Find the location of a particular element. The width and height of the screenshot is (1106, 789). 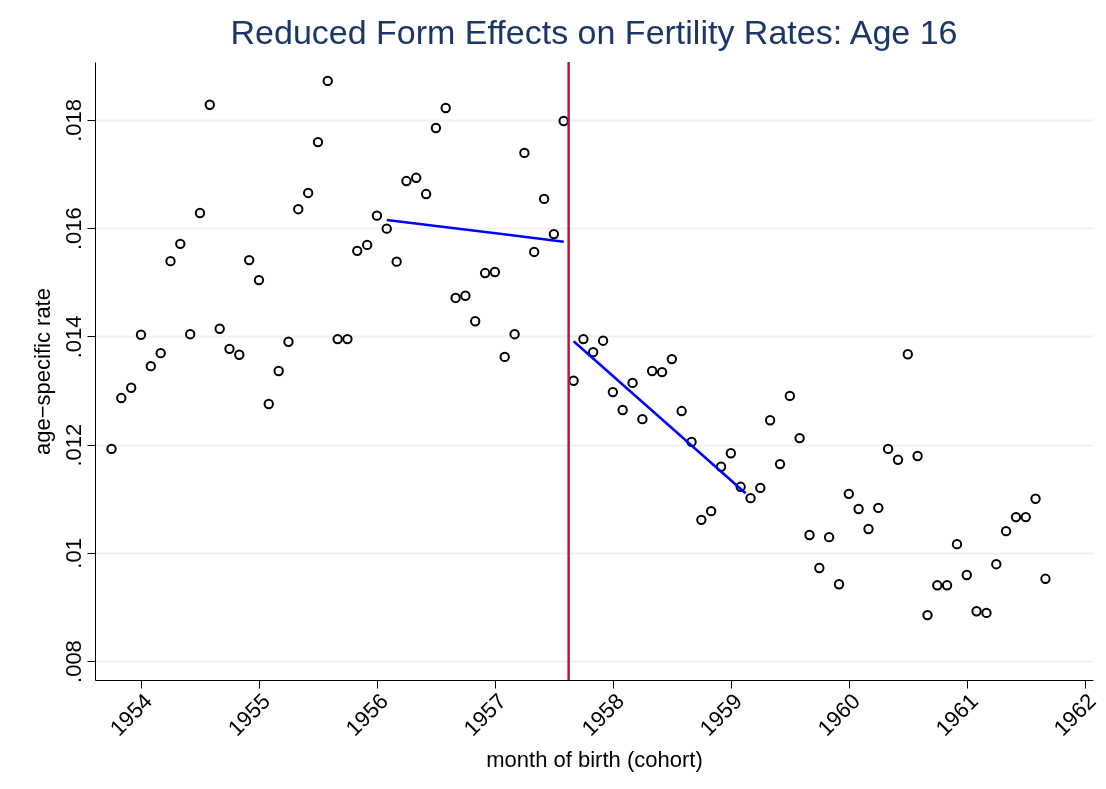

y-tick-label: .016 is located at coordinates (73, 229).